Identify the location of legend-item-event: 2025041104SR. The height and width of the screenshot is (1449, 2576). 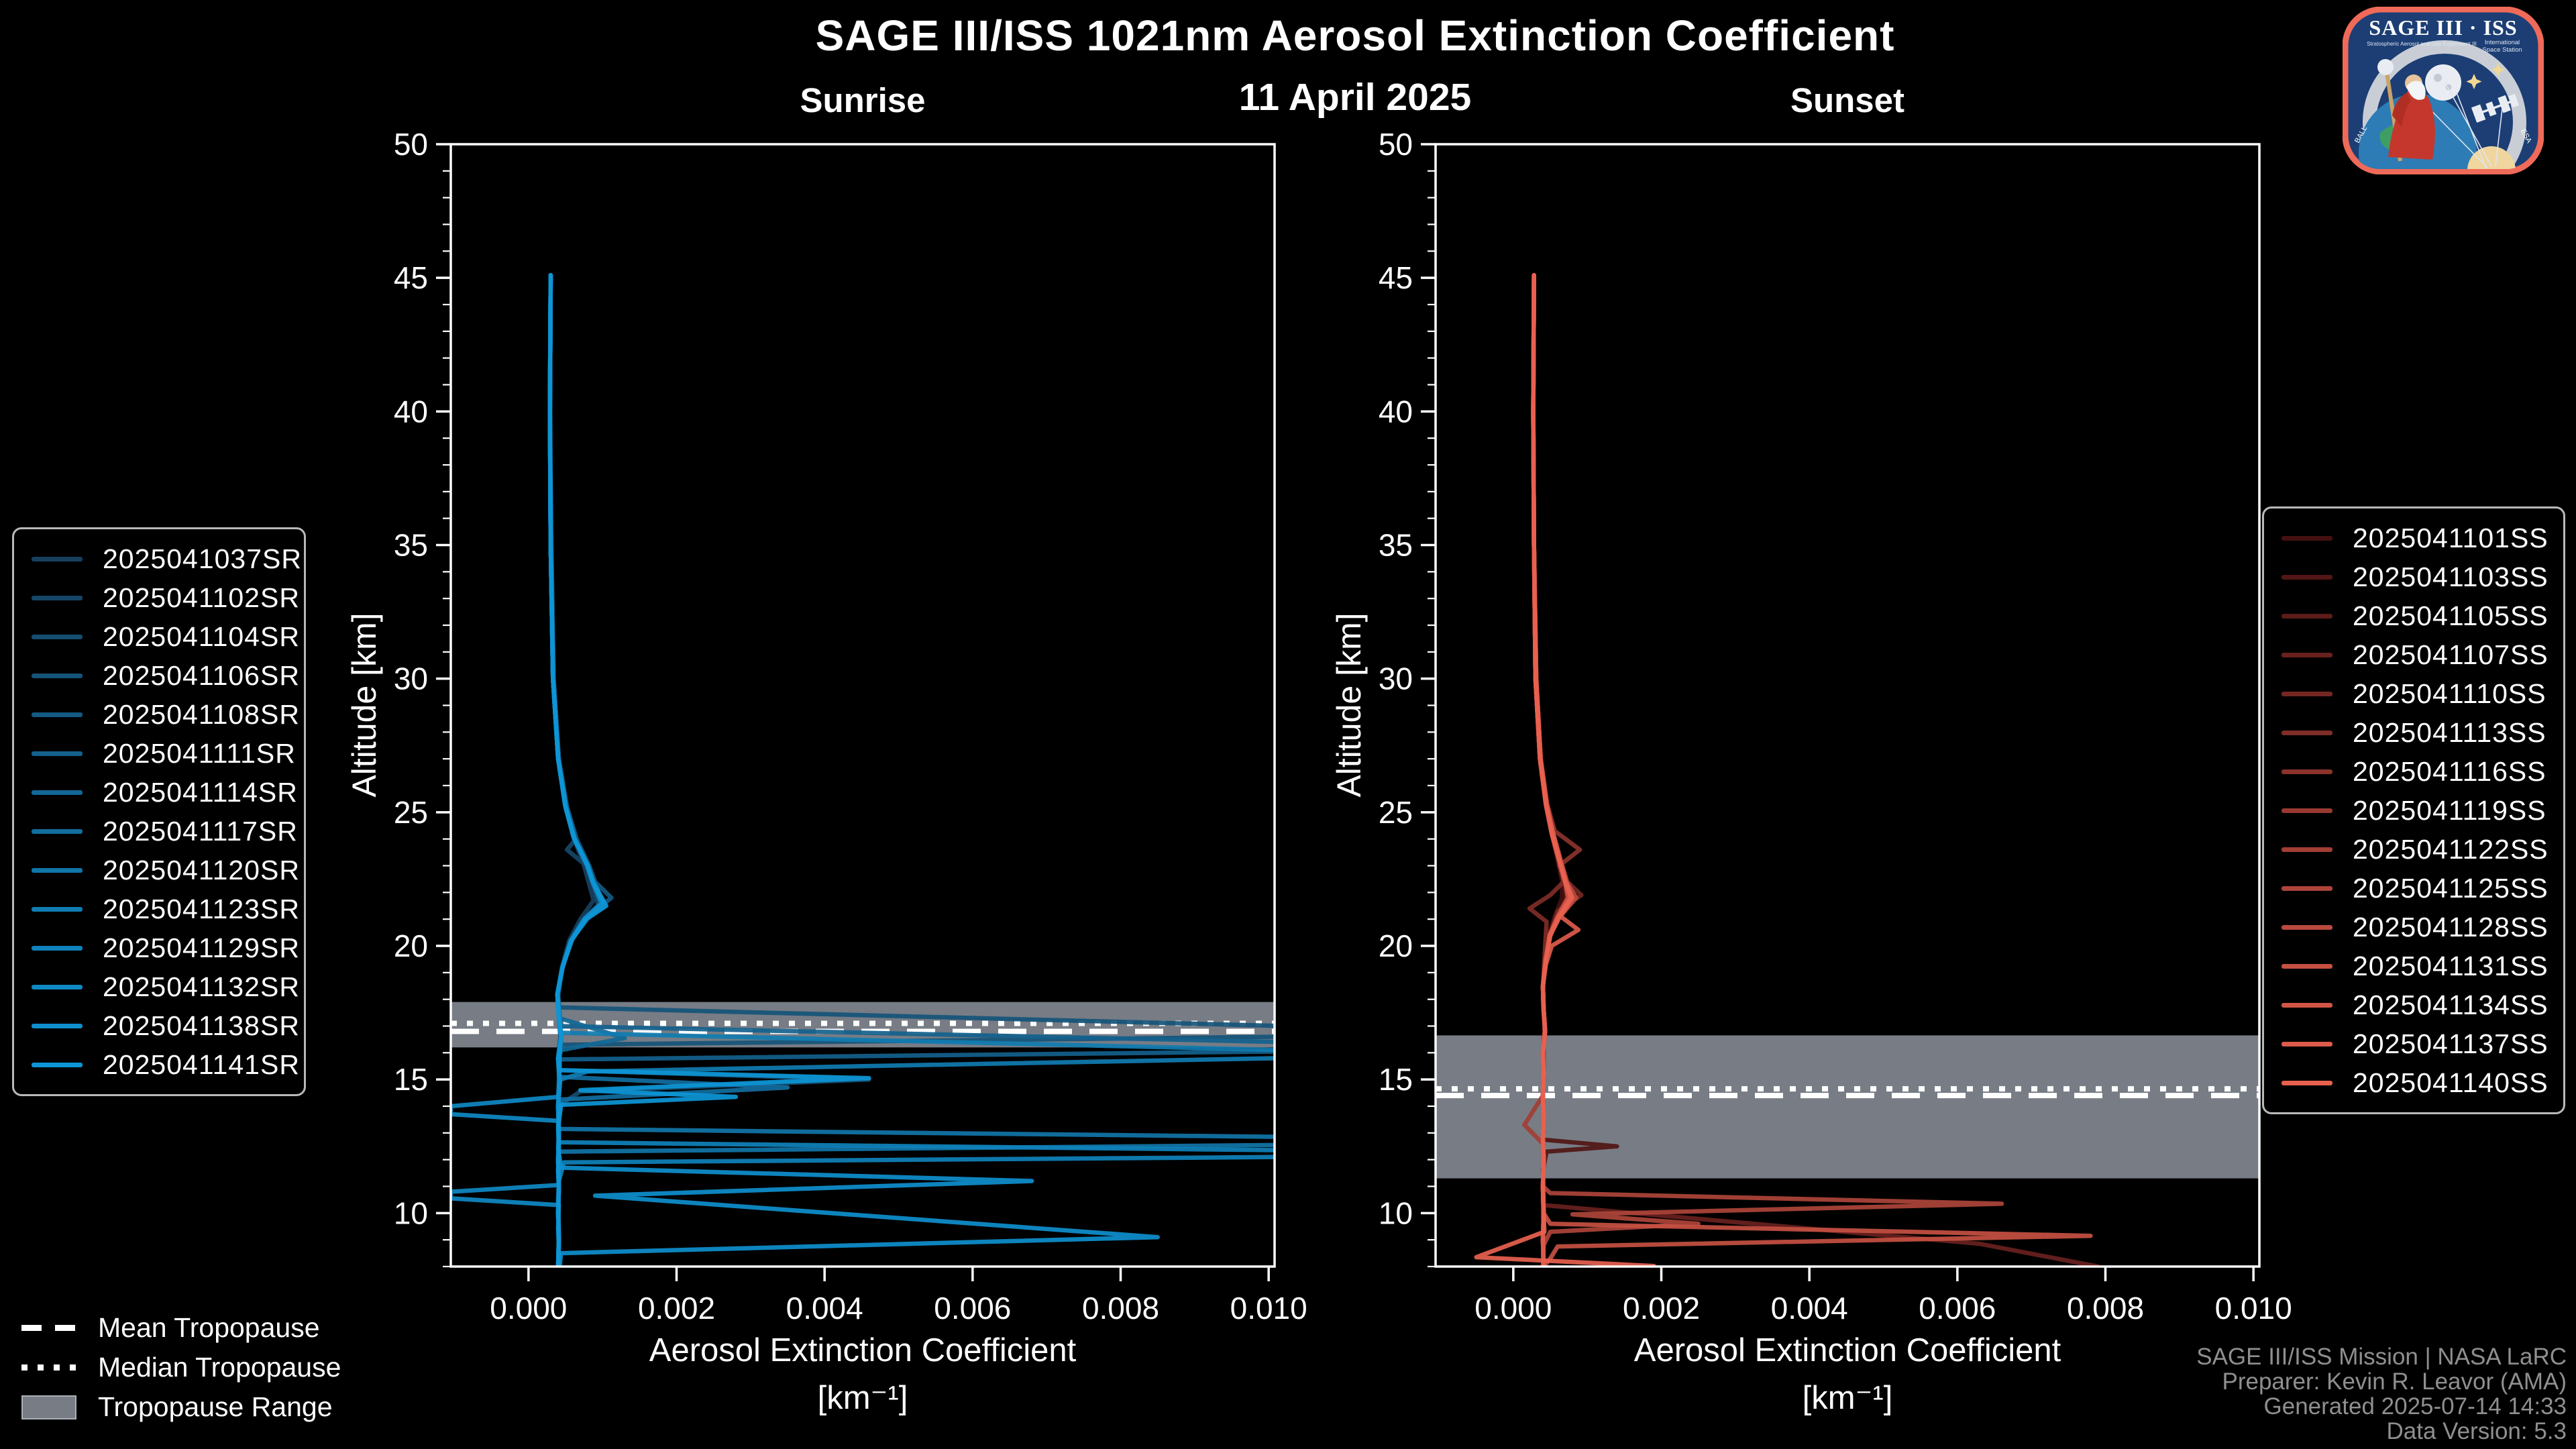
(165, 636).